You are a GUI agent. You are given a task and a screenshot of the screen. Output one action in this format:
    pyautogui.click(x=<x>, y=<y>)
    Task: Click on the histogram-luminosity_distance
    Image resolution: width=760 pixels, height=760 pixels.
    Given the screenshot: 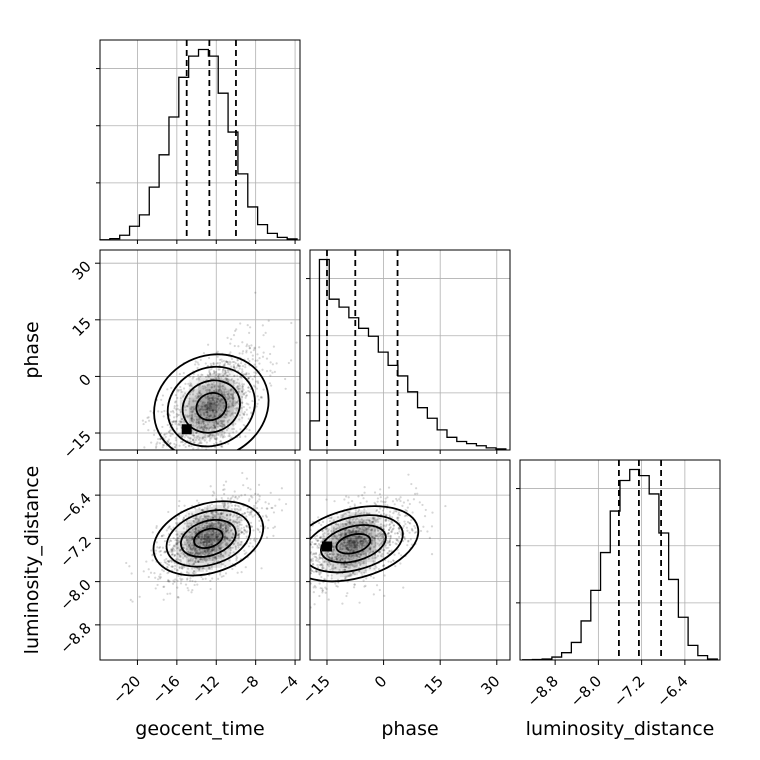 What is the action you would take?
    pyautogui.click(x=620, y=564)
    